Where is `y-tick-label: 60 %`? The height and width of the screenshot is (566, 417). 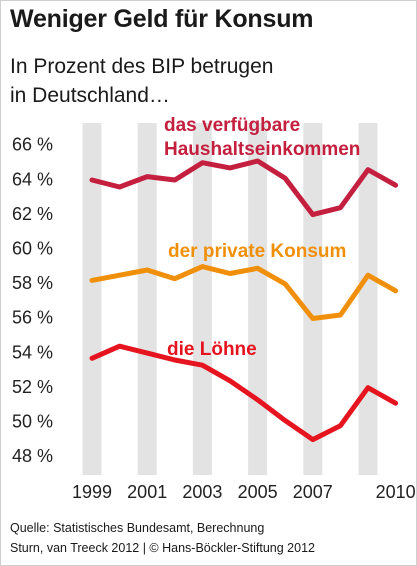 y-tick-label: 60 % is located at coordinates (32, 249).